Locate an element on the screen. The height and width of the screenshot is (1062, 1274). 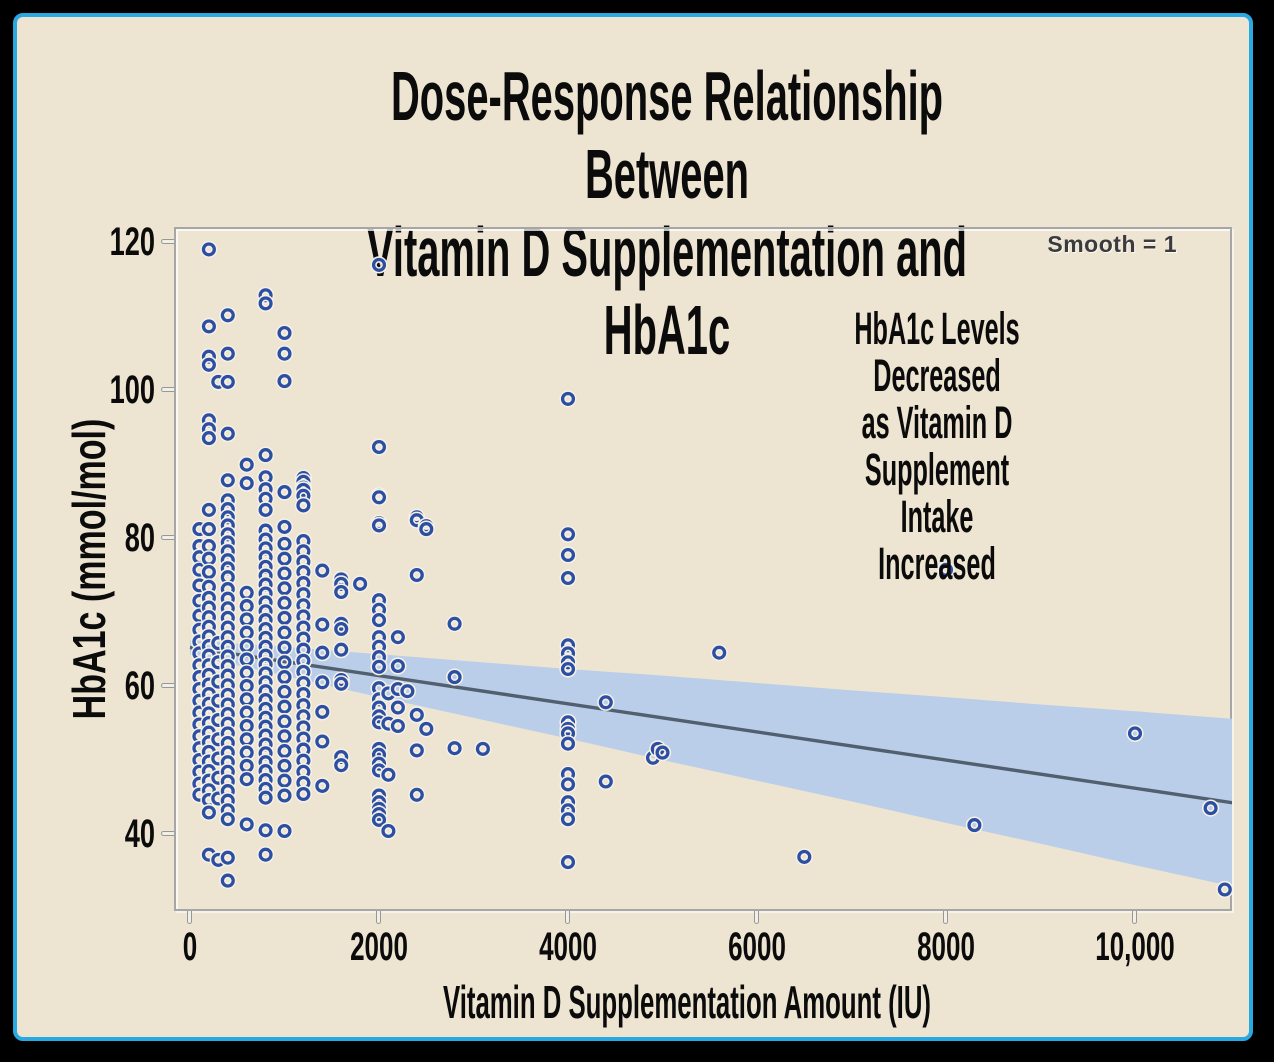
y-tick-label: 60 is located at coordinates (139, 686).